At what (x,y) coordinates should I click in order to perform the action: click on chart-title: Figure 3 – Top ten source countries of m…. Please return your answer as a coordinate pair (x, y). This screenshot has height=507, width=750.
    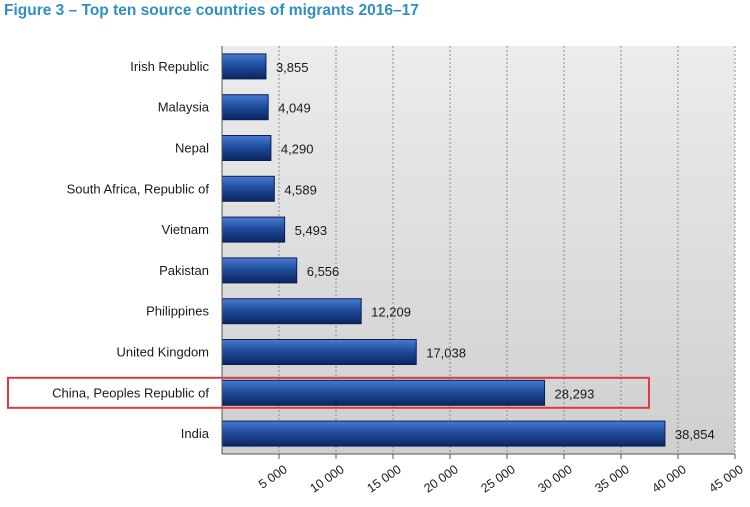
    Looking at the image, I should click on (211, 10).